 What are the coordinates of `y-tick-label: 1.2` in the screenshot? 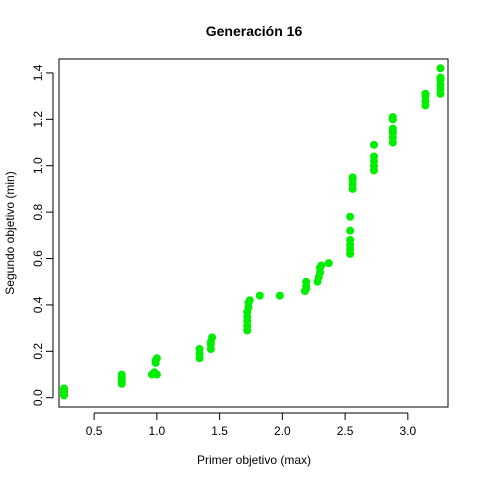 It's located at (38, 119).